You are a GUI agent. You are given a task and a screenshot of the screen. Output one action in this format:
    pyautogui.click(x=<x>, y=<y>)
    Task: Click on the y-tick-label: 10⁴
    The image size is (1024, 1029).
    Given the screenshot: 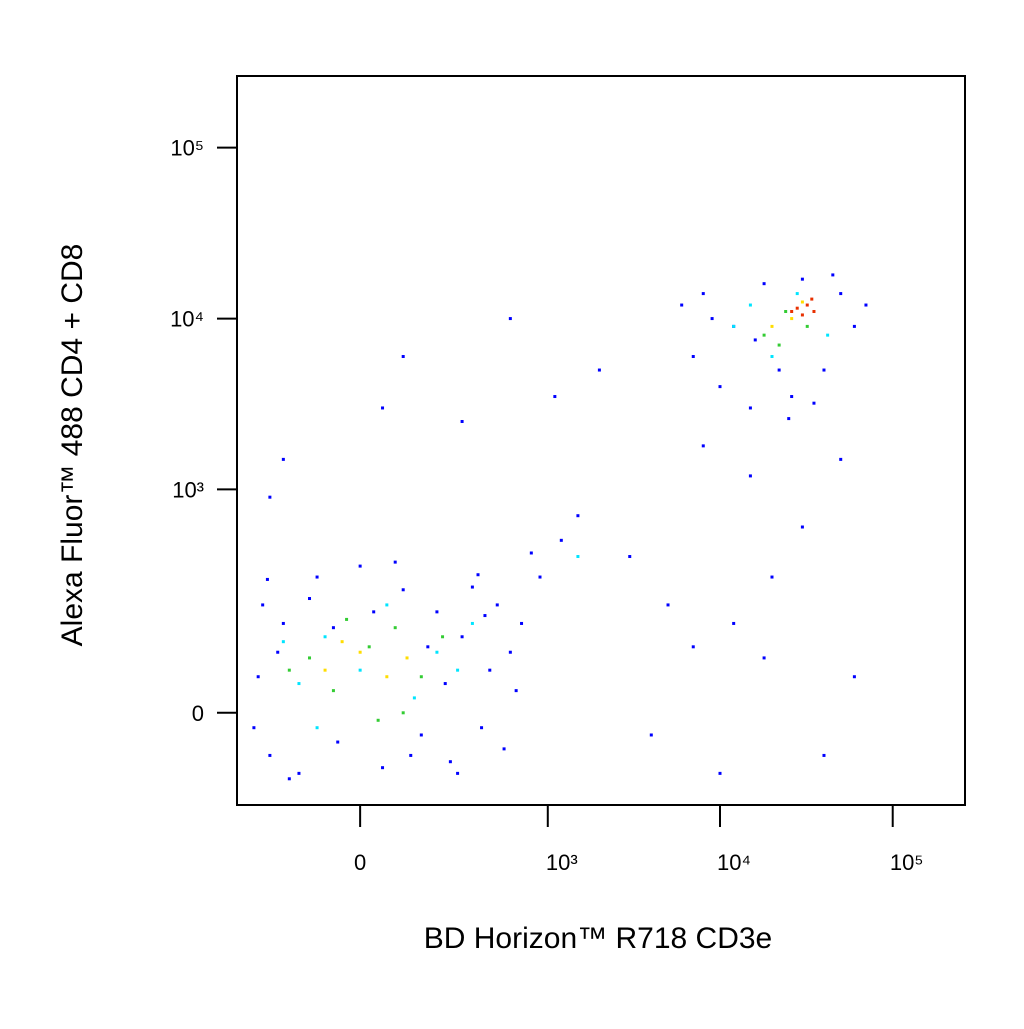 What is the action you would take?
    pyautogui.click(x=187, y=319)
    